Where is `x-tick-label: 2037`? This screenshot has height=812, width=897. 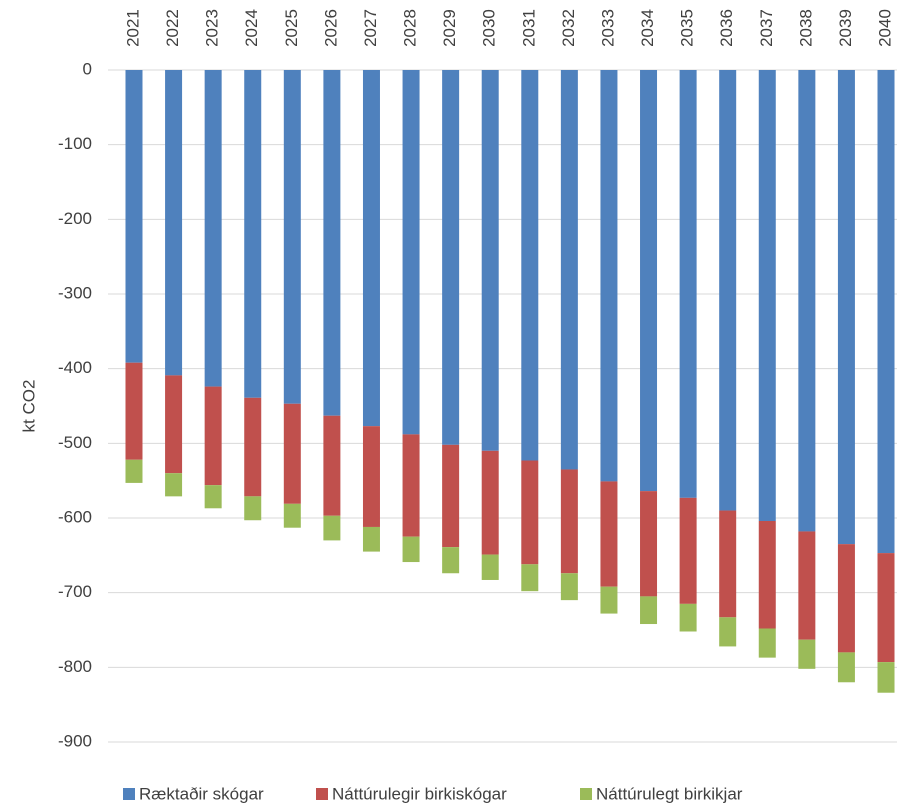
x-tick-label: 2037 is located at coordinates (766, 28).